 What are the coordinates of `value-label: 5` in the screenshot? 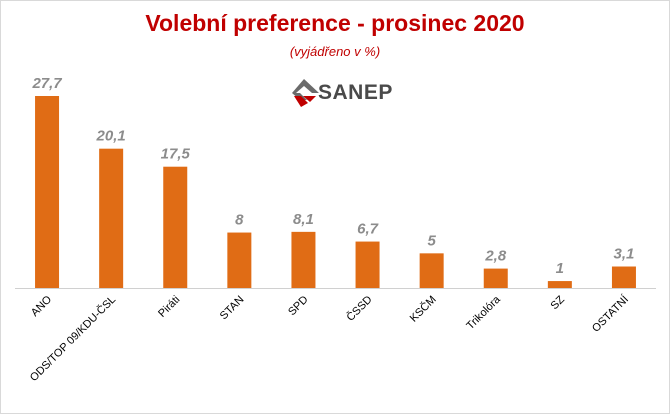 It's located at (431, 240).